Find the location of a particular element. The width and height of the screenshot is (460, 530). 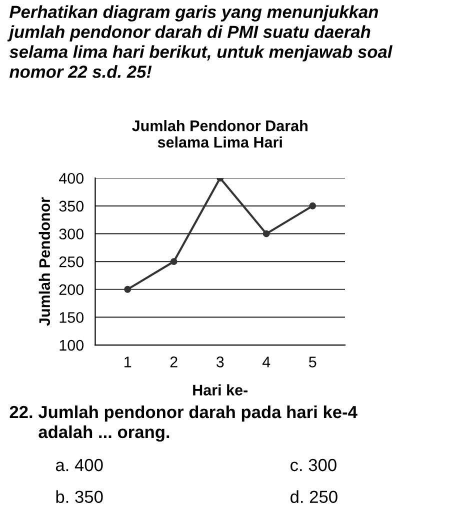

text: a. 400 is located at coordinates (79, 465).